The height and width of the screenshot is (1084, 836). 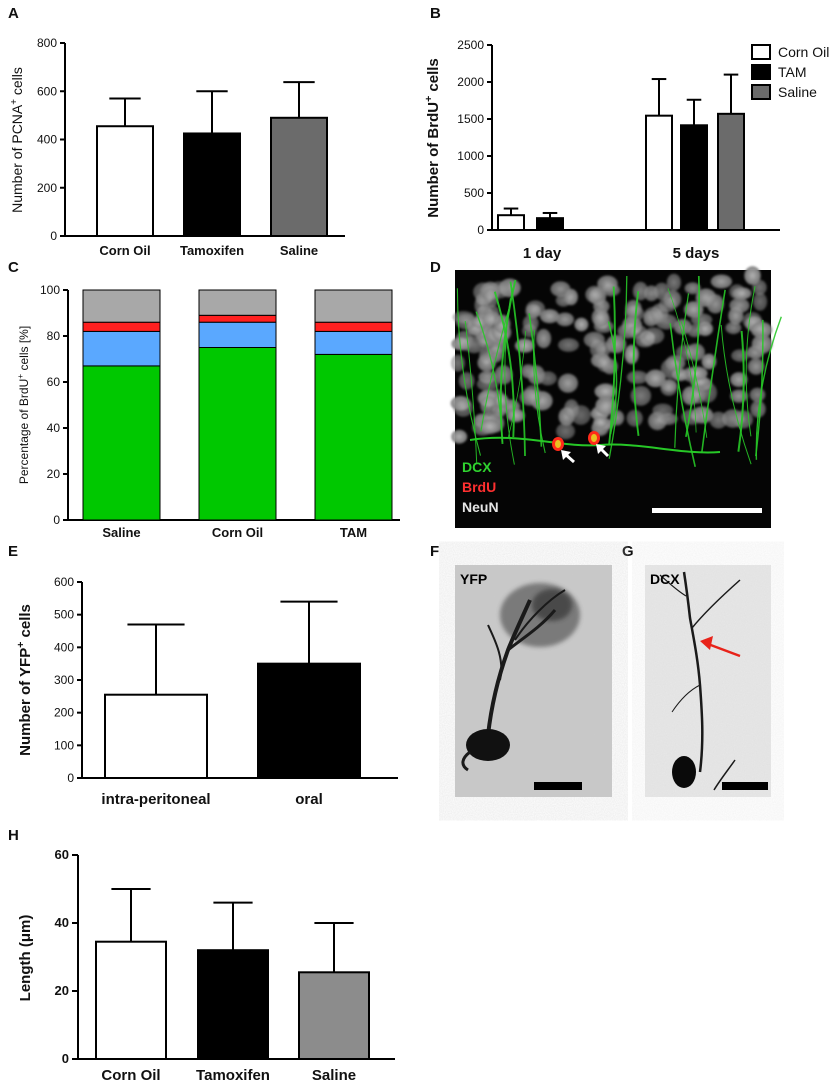 I want to click on y-axis-label: Number of BrdU+ cells, so click(x=432, y=138).